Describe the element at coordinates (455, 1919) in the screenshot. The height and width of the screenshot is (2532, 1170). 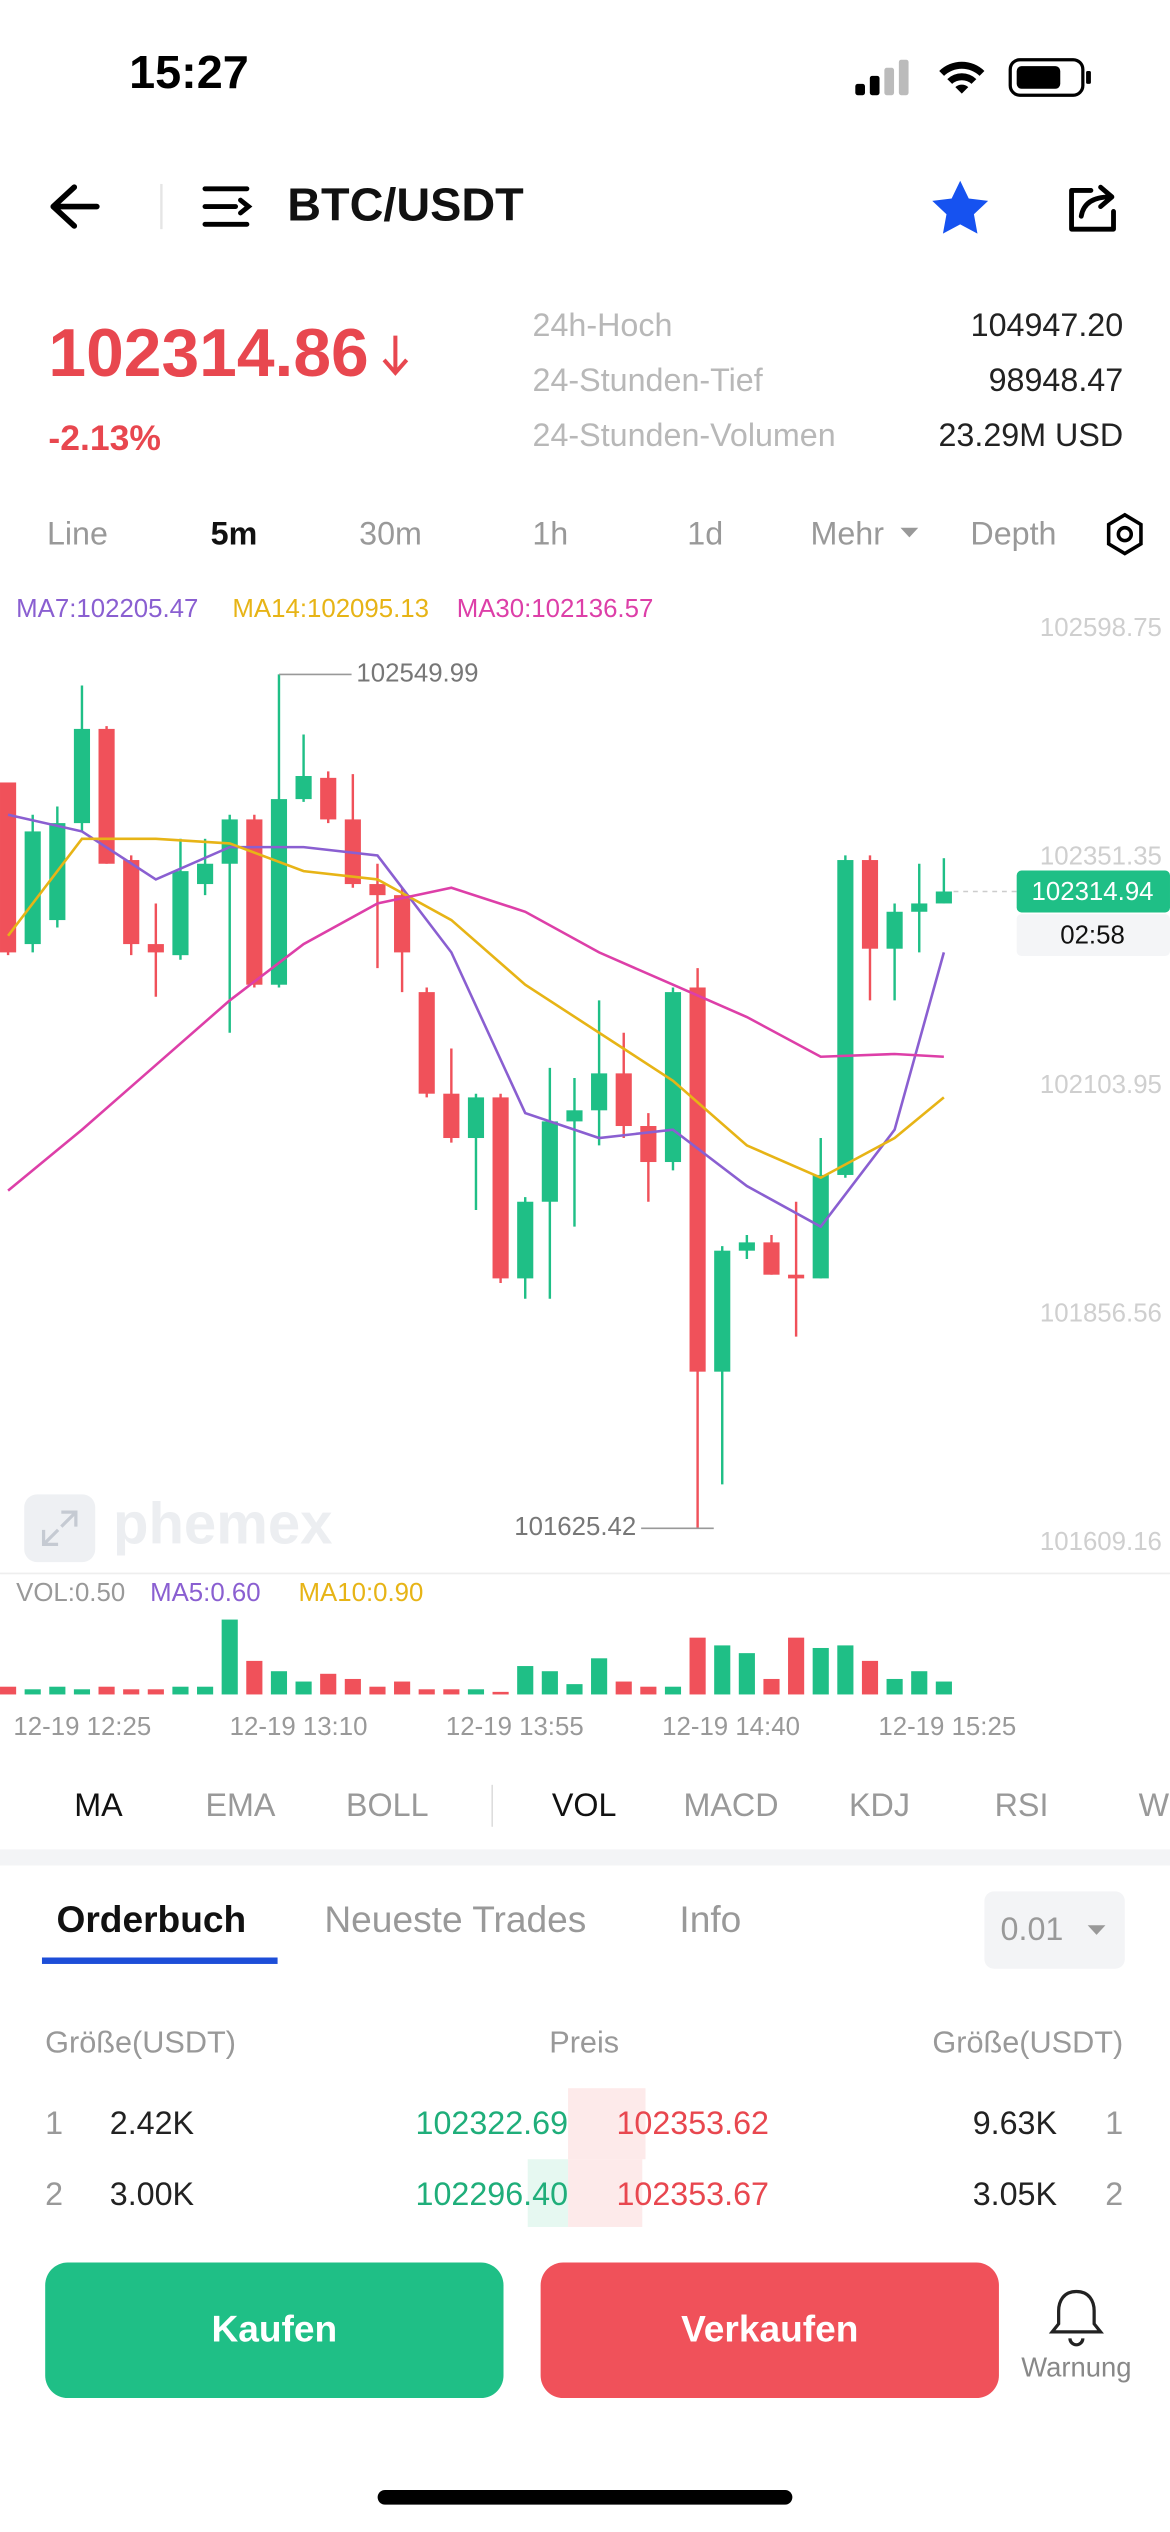
I see `orderbook-tab: Neueste Trades` at that location.